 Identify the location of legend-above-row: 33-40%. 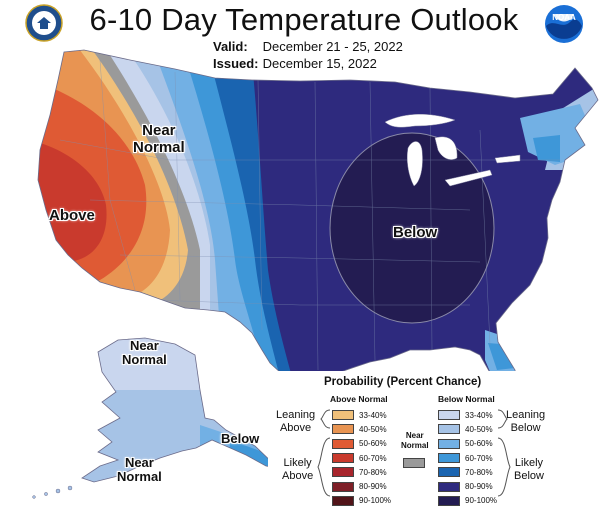
(361, 415).